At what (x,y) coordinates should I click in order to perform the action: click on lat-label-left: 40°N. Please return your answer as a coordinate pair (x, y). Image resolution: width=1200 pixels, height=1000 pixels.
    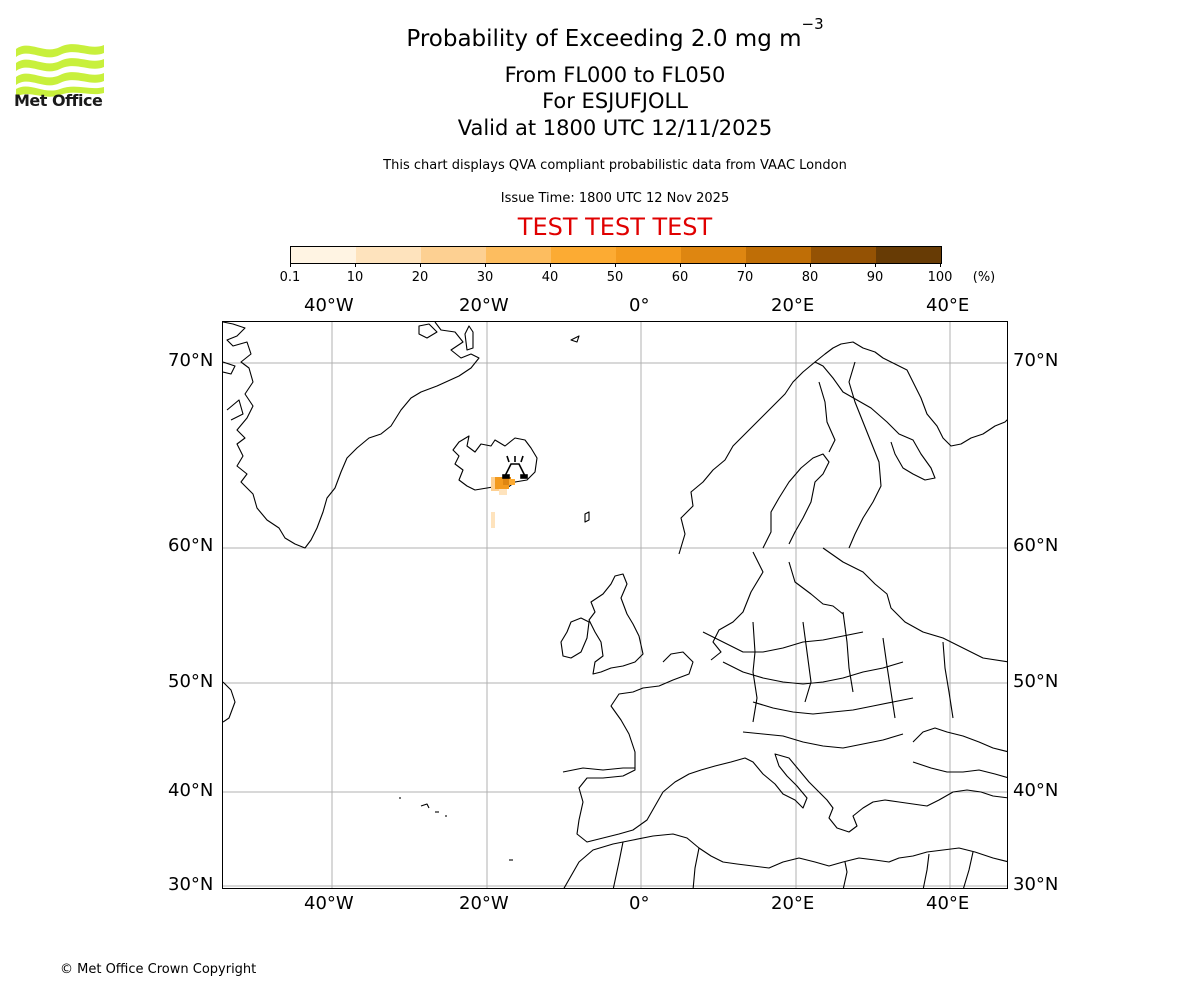
    Looking at the image, I should click on (191, 790).